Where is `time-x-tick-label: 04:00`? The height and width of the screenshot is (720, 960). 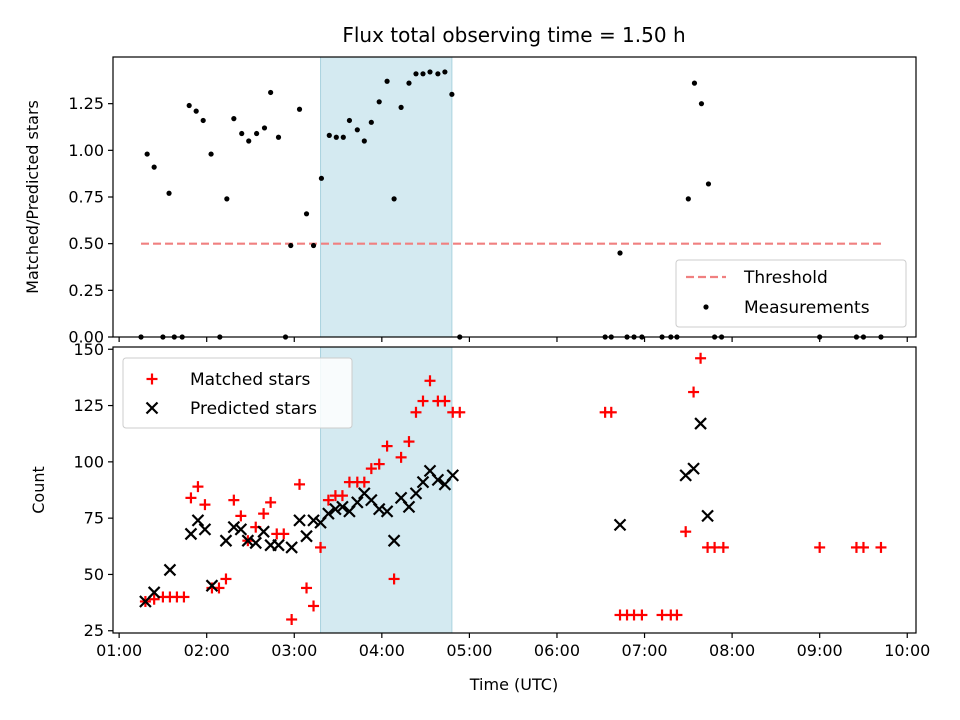 time-x-tick-label: 04:00 is located at coordinates (382, 650).